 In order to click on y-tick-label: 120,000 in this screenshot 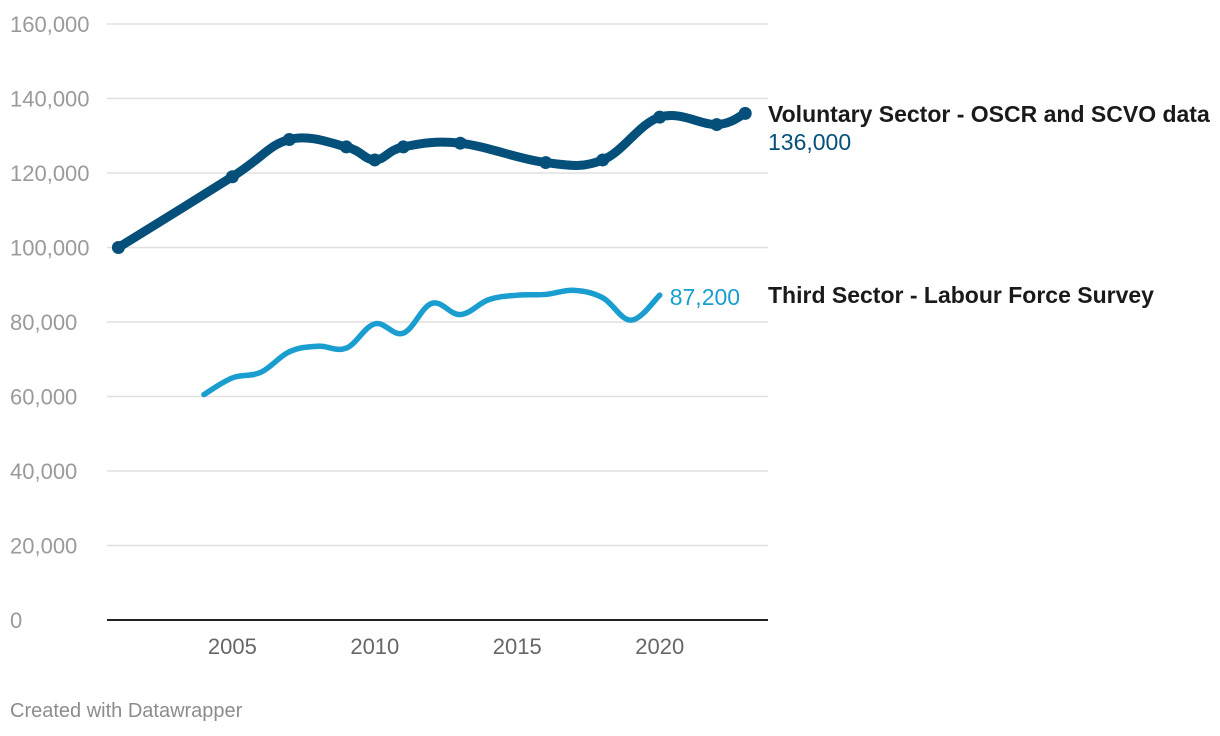, I will do `click(50, 173)`.